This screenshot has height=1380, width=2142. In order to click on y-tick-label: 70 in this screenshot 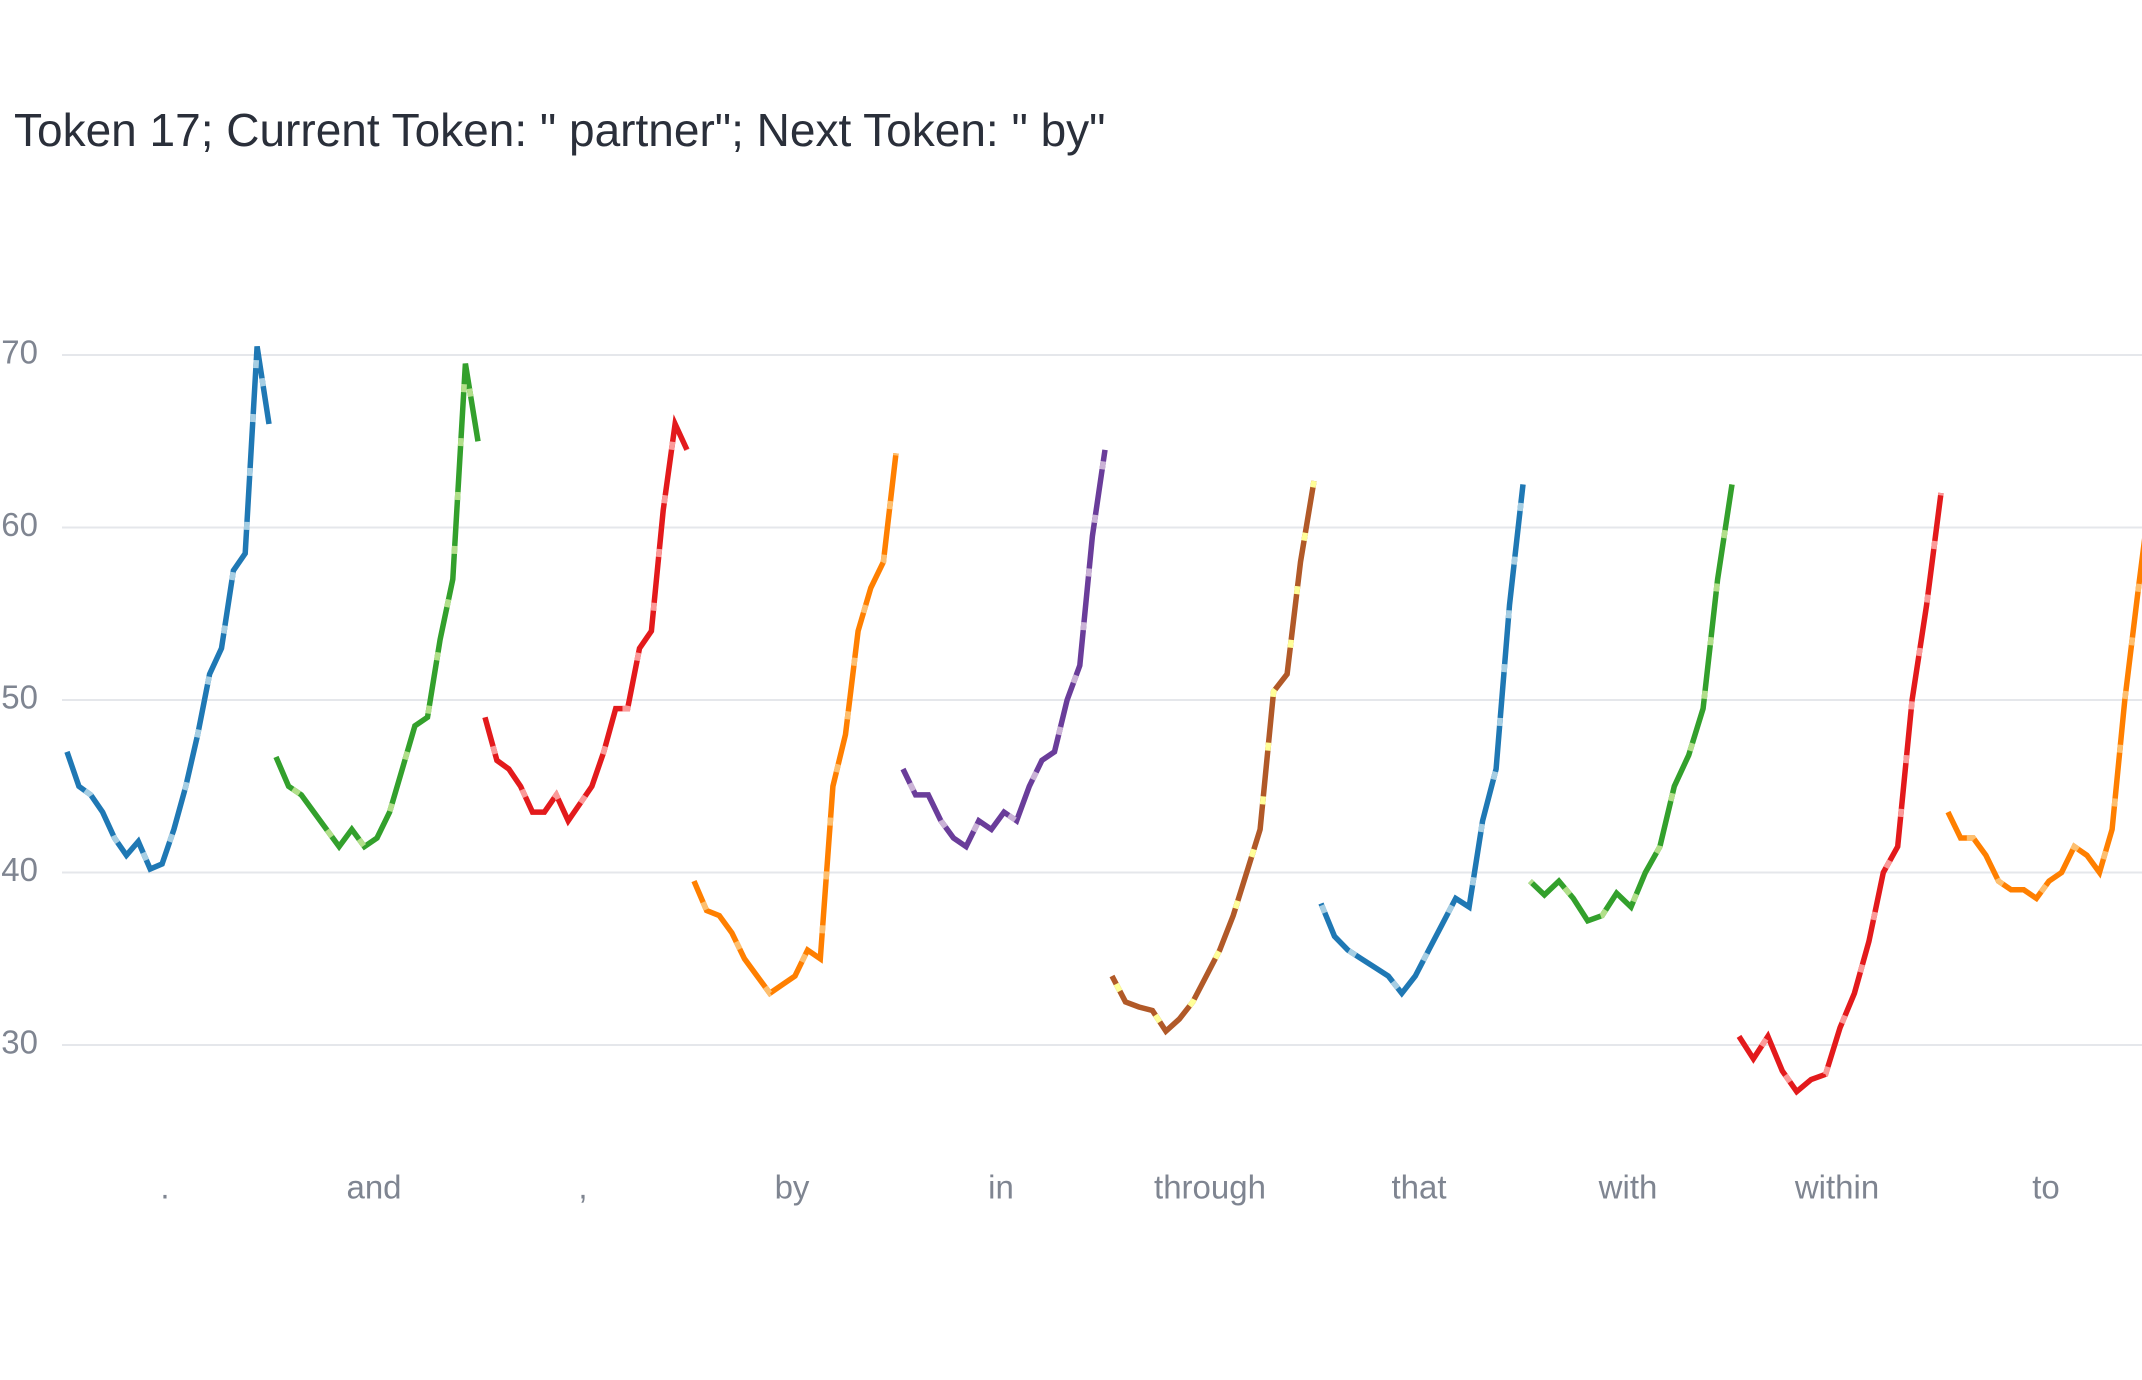, I will do `click(19, 352)`.